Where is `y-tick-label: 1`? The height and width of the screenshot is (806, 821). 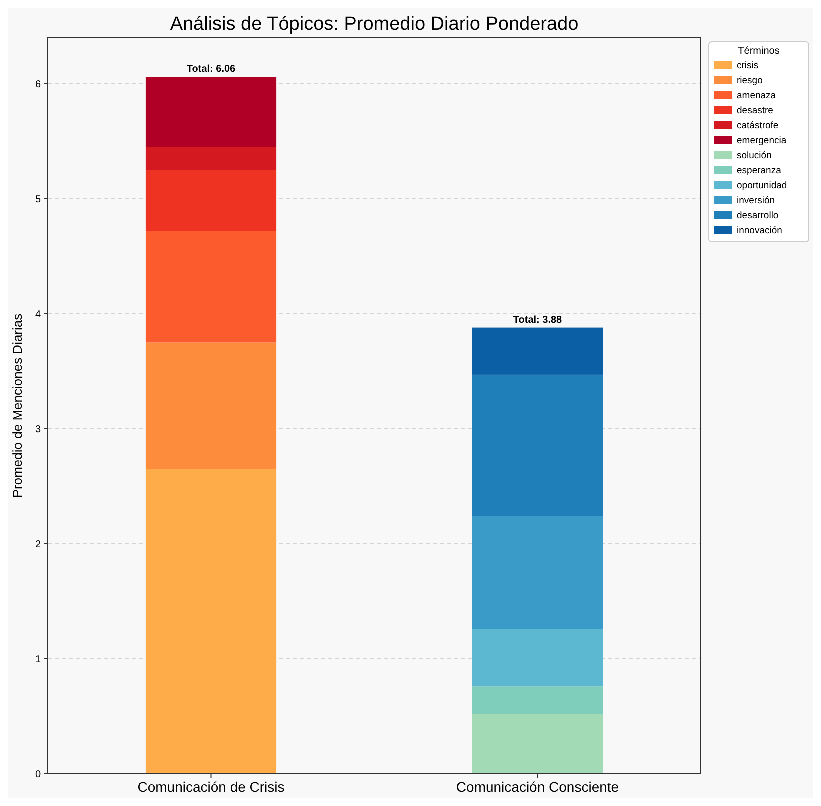 y-tick-label: 1 is located at coordinates (38, 660).